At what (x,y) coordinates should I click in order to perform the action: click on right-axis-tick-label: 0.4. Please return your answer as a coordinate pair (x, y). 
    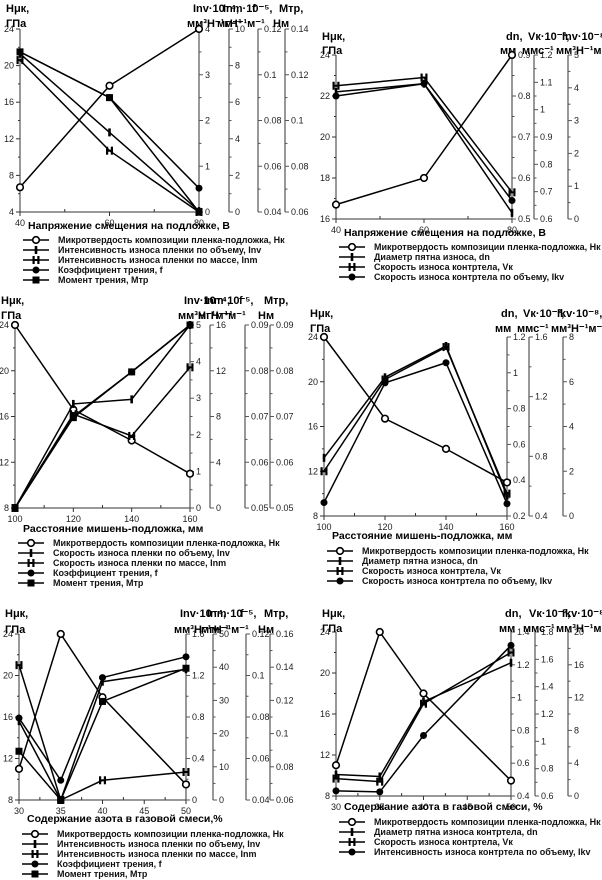
    Looking at the image, I should click on (541, 516).